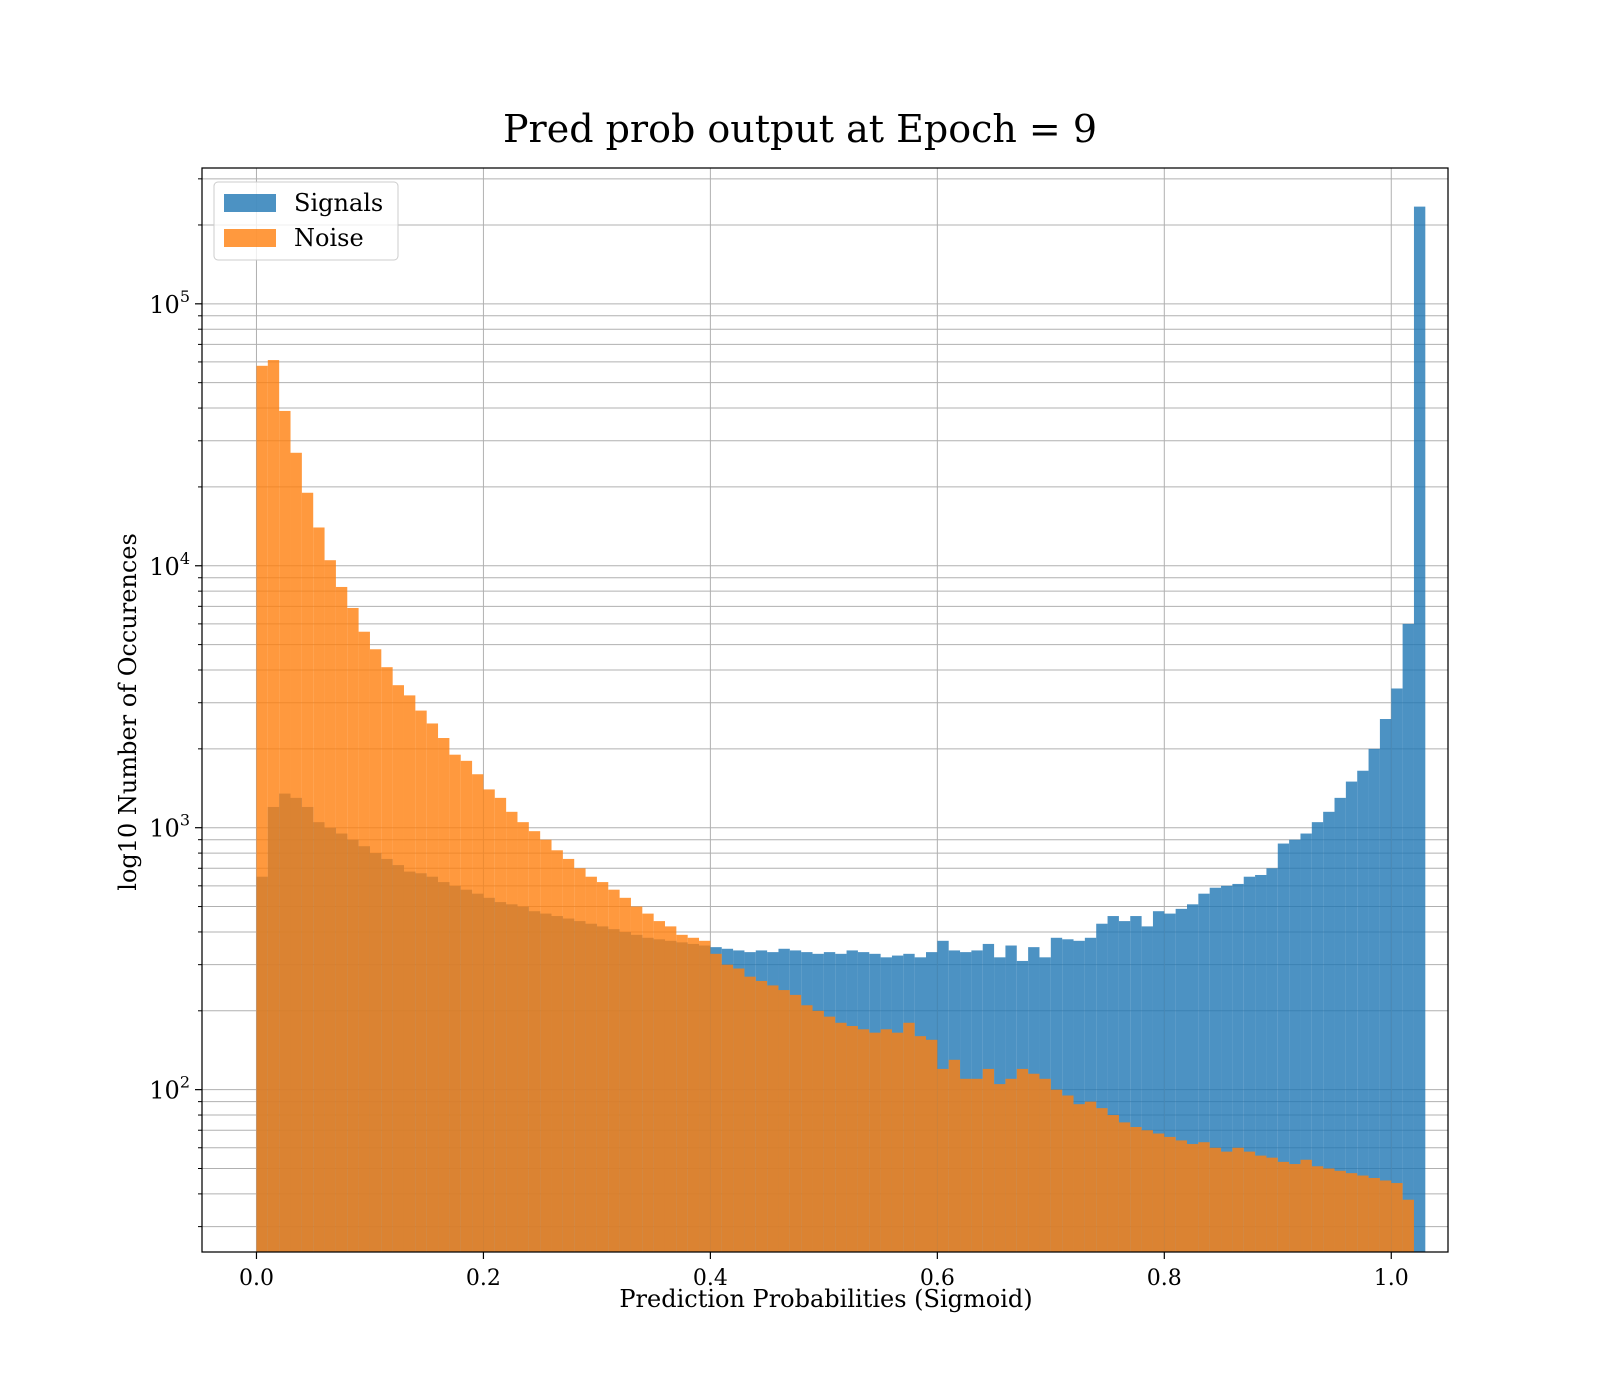 The height and width of the screenshot is (1400, 1600). What do you see at coordinates (825, 1299) in the screenshot?
I see `x-axis-label: Prediction Probabilities (Sigmoid)` at bounding box center [825, 1299].